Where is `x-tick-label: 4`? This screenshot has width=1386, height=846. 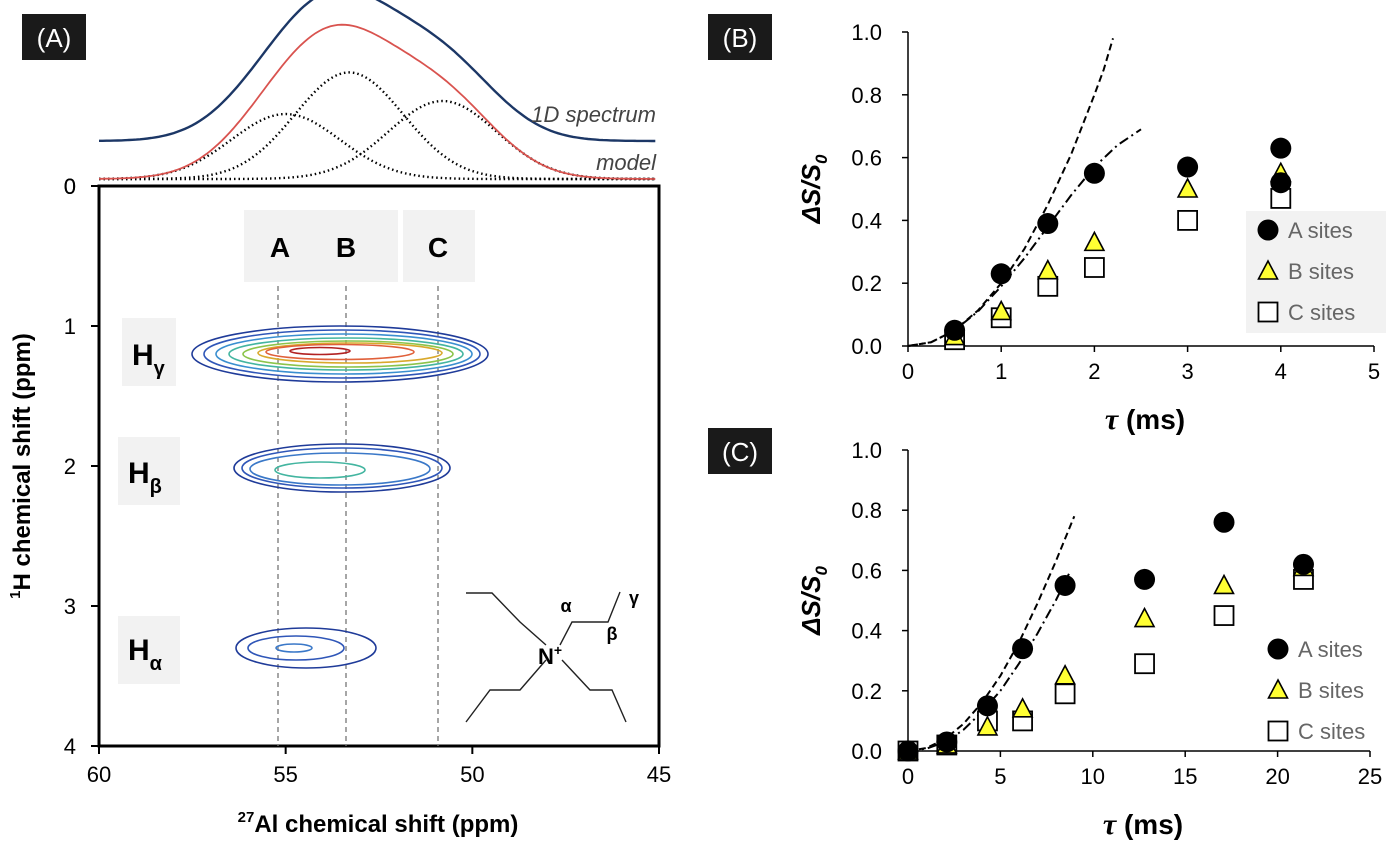
x-tick-label: 4 is located at coordinates (1281, 371).